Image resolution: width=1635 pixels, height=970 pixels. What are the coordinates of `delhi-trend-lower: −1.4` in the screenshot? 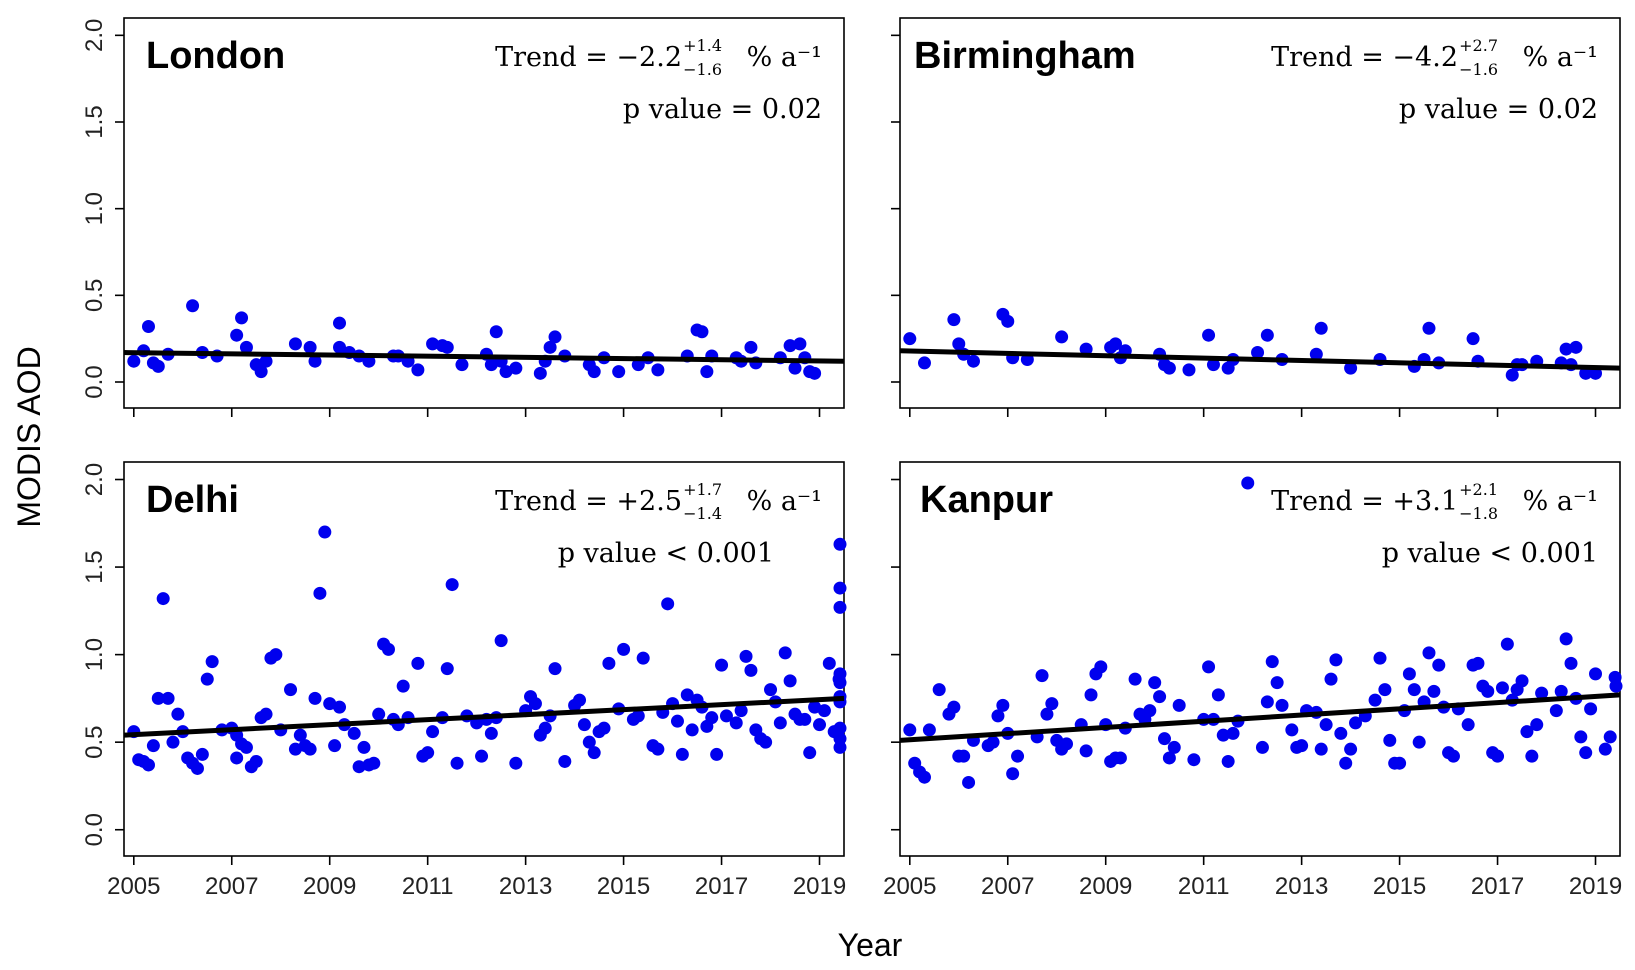 It's located at (702, 513).